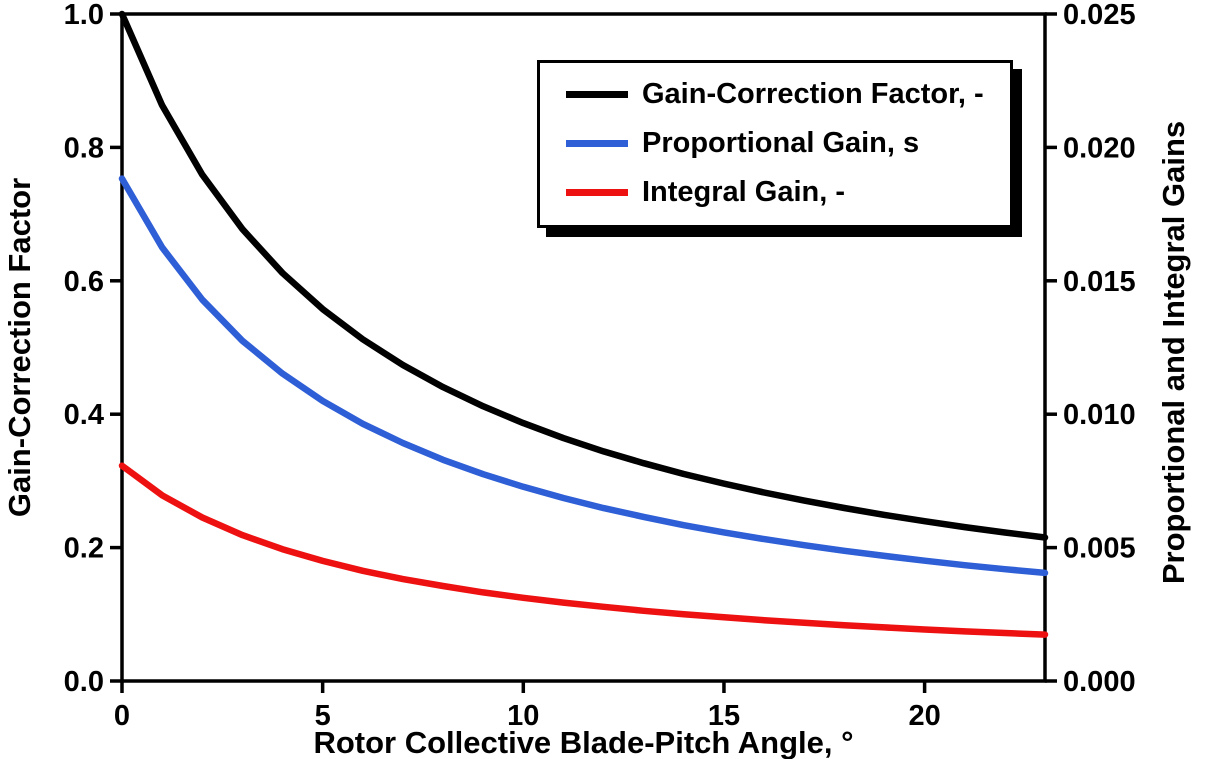 The height and width of the screenshot is (759, 1206). What do you see at coordinates (597, 193) in the screenshot?
I see `legend-line-swatch-red` at bounding box center [597, 193].